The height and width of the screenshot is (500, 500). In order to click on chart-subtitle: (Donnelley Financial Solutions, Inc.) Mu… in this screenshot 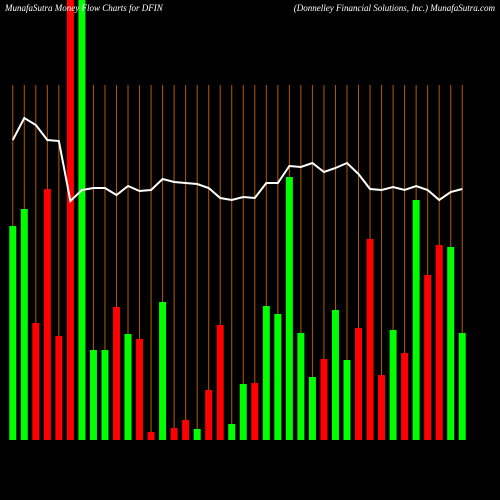, I will do `click(395, 8)`.